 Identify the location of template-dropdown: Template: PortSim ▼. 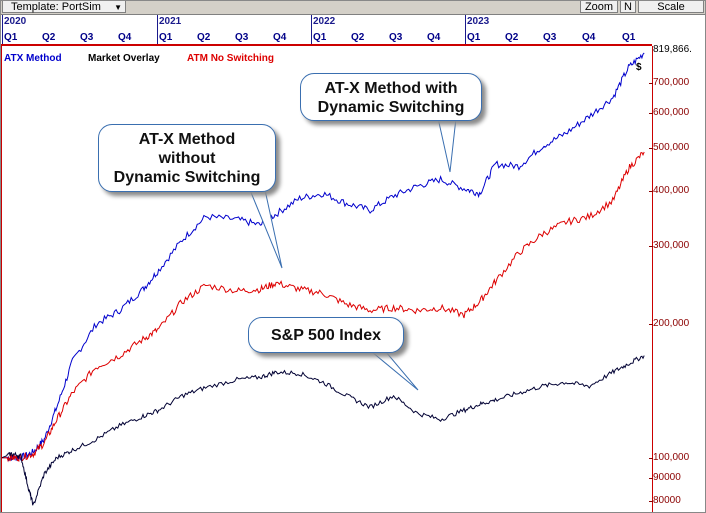
(64, 6).